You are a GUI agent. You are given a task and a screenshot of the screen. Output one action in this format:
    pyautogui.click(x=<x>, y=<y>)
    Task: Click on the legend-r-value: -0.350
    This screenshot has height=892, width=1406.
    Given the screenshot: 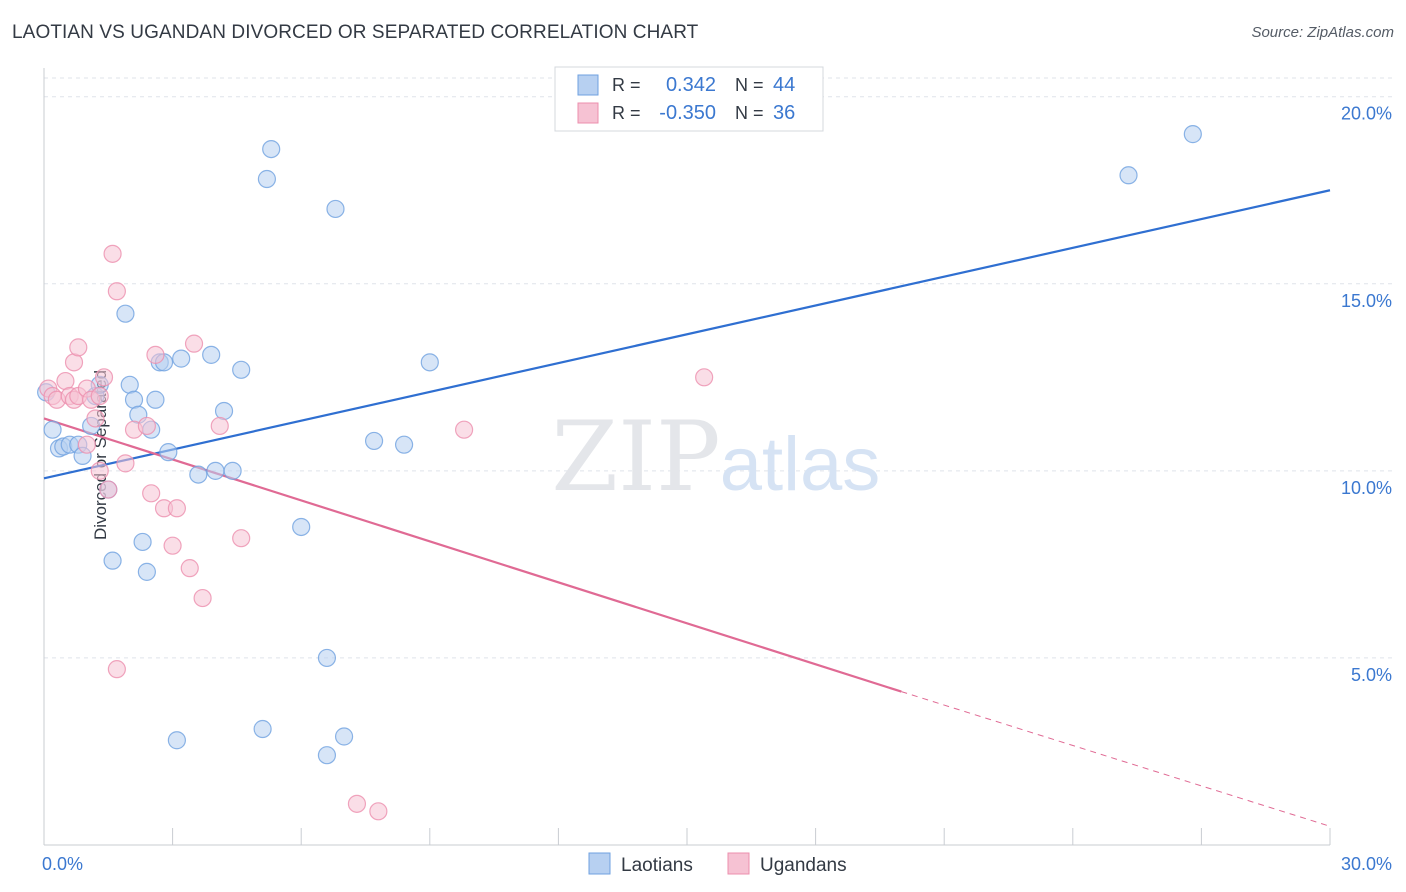 What is the action you would take?
    pyautogui.click(x=687, y=113)
    